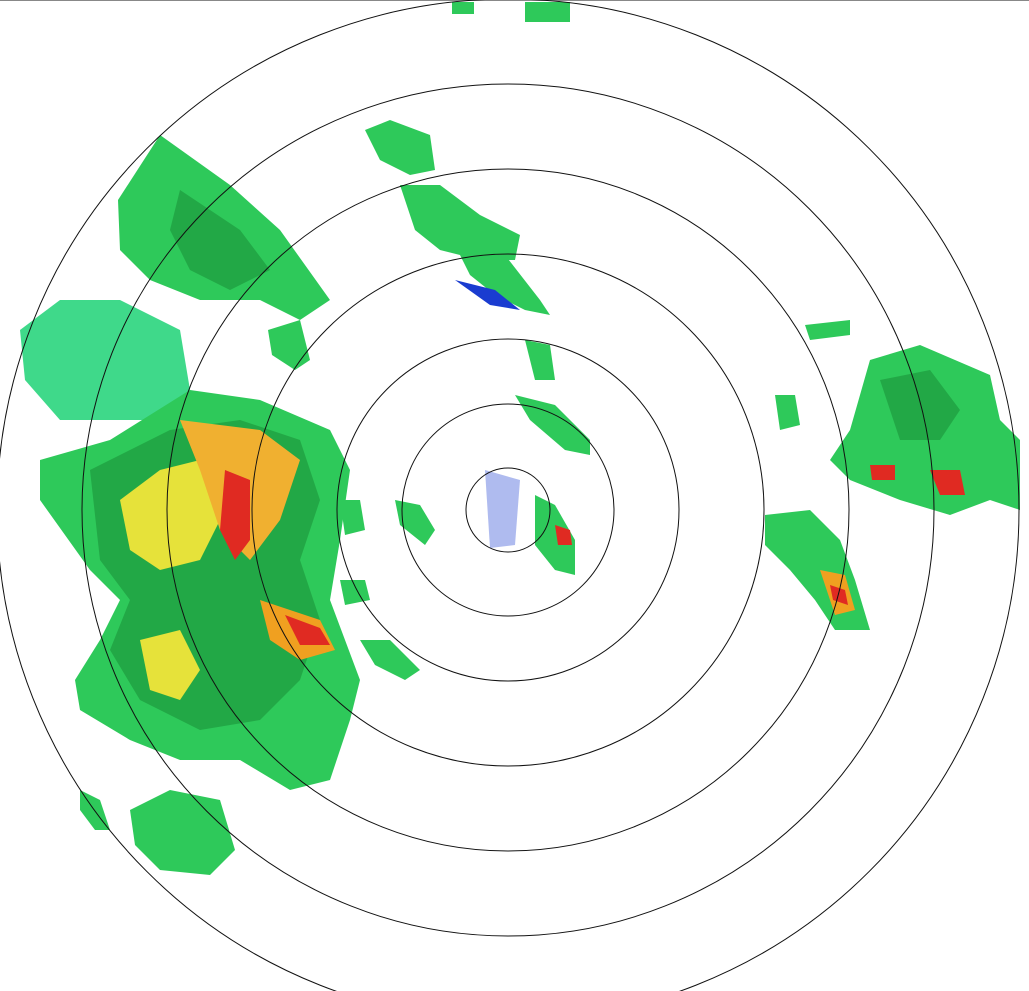  I want to click on range-ring, so click(508, 510).